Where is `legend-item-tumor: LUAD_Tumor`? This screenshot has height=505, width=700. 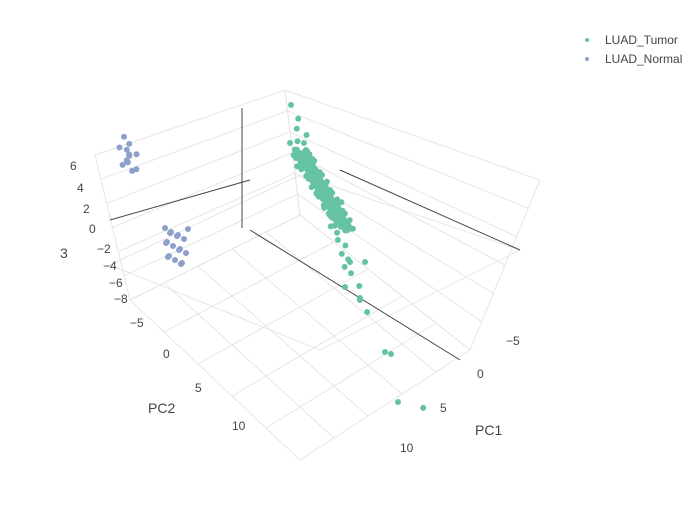 legend-item-tumor: LUAD_Tumor is located at coordinates (631, 39).